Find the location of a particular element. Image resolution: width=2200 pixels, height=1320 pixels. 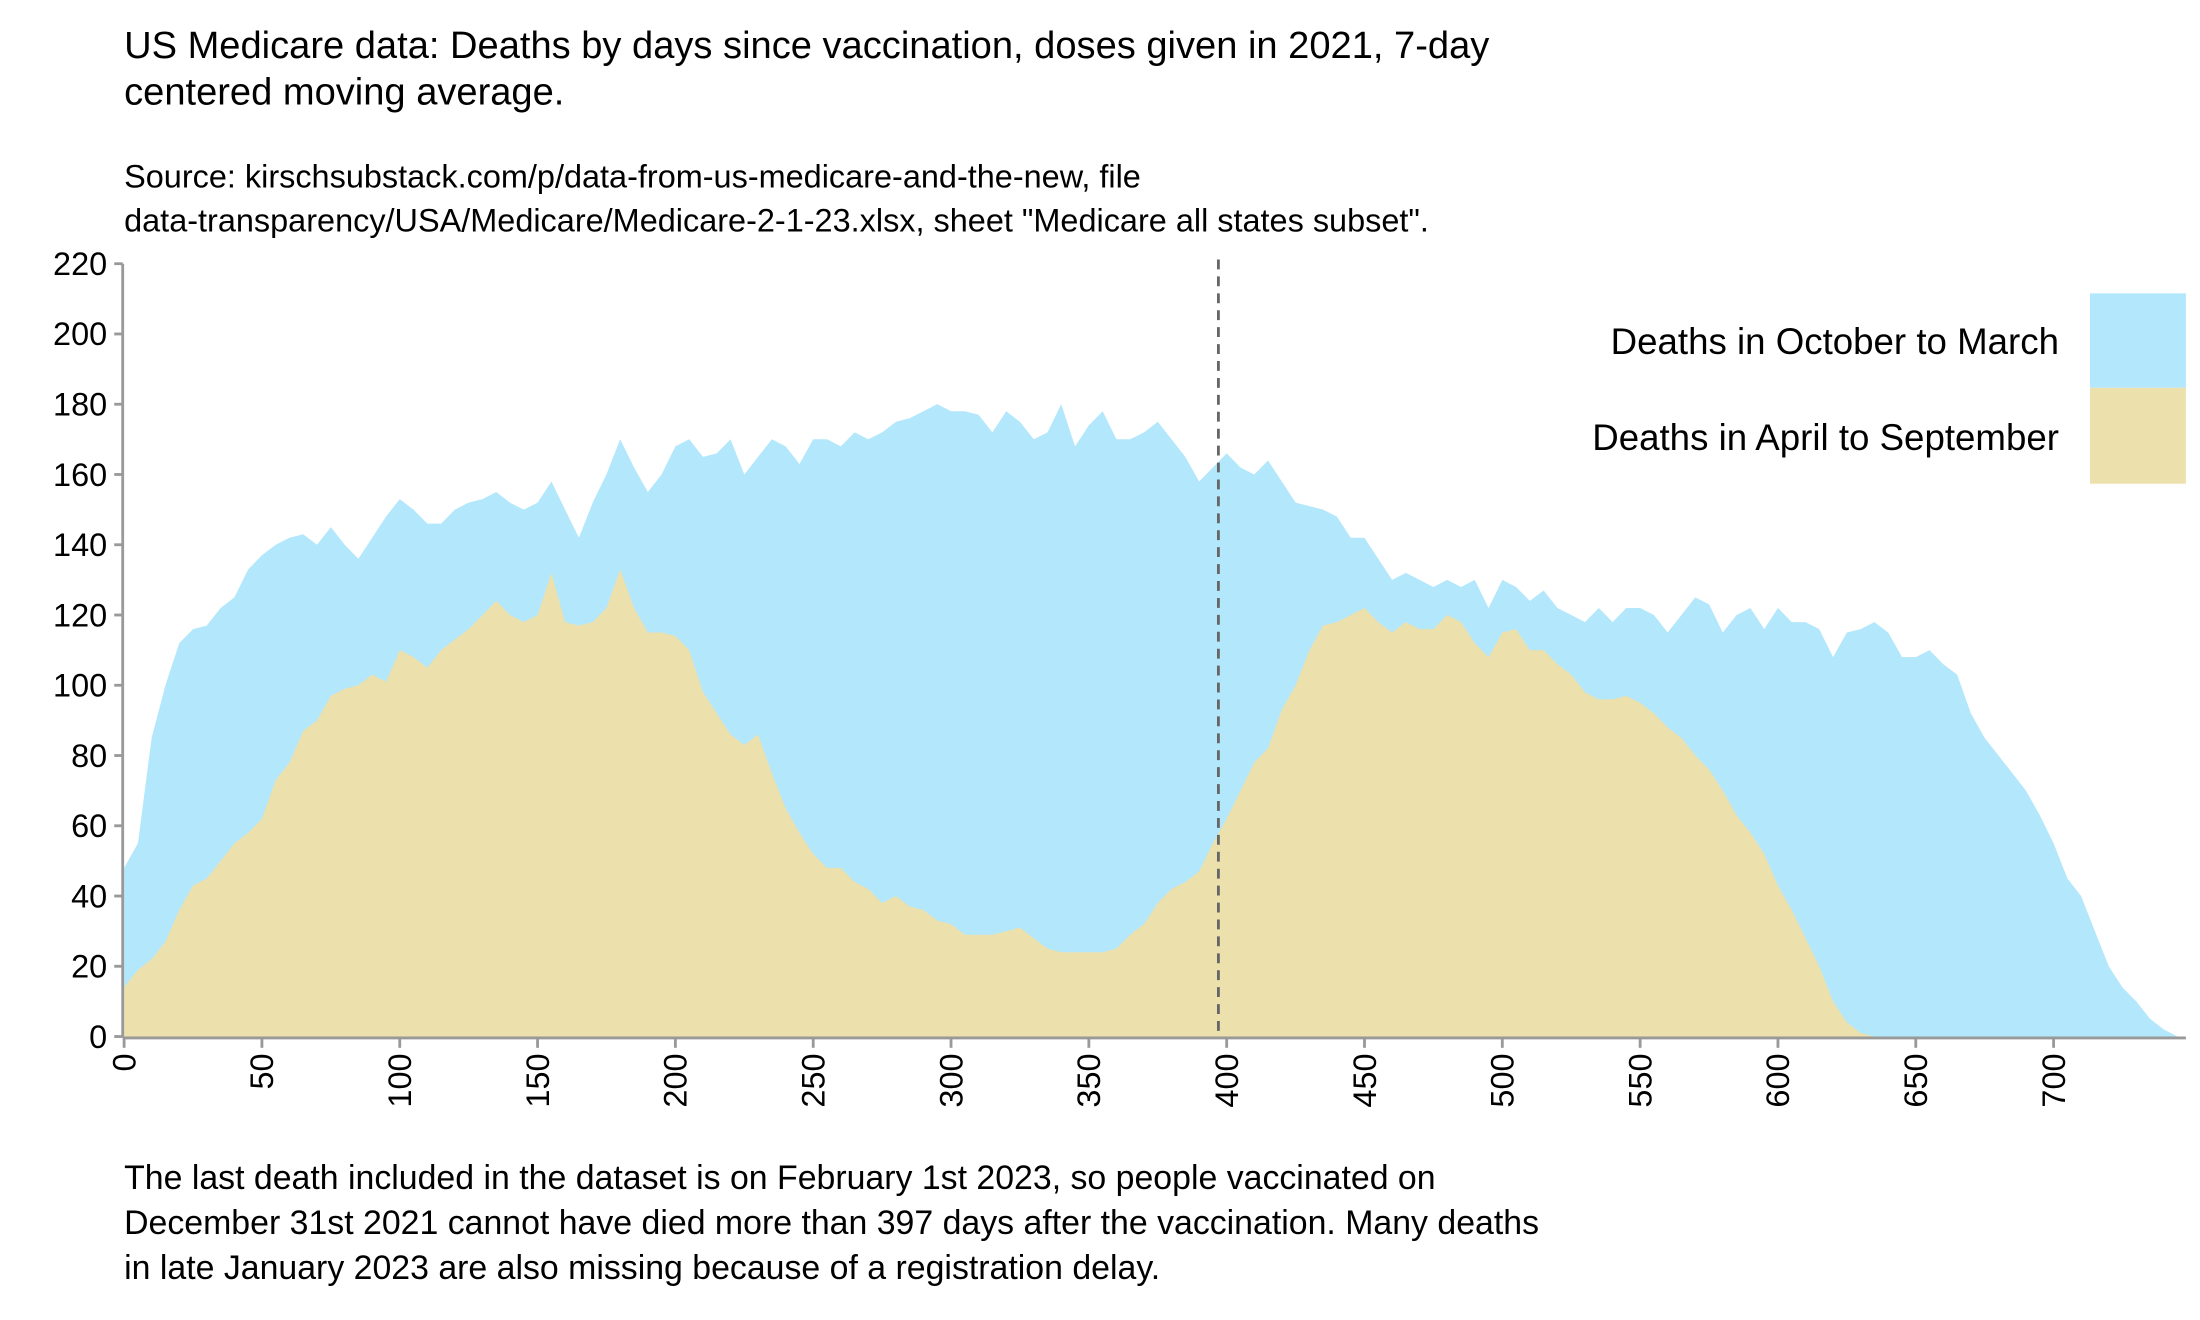

y-tick-label: 0 is located at coordinates (98, 1037).